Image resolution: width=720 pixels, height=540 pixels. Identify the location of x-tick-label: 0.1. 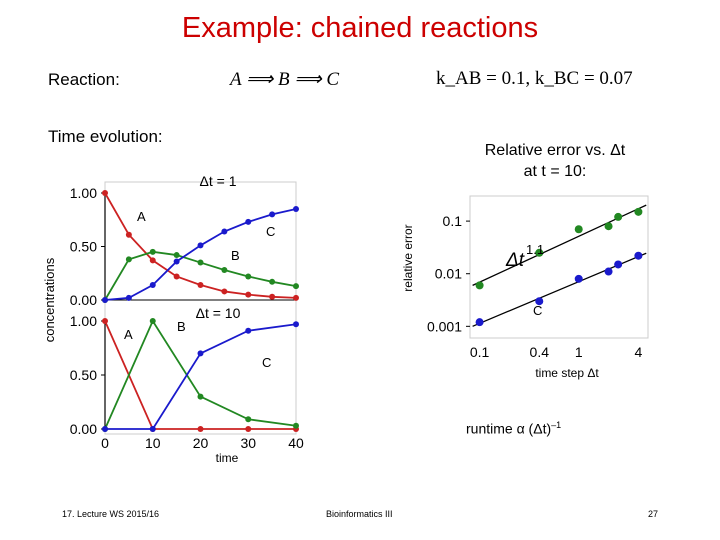
(480, 352).